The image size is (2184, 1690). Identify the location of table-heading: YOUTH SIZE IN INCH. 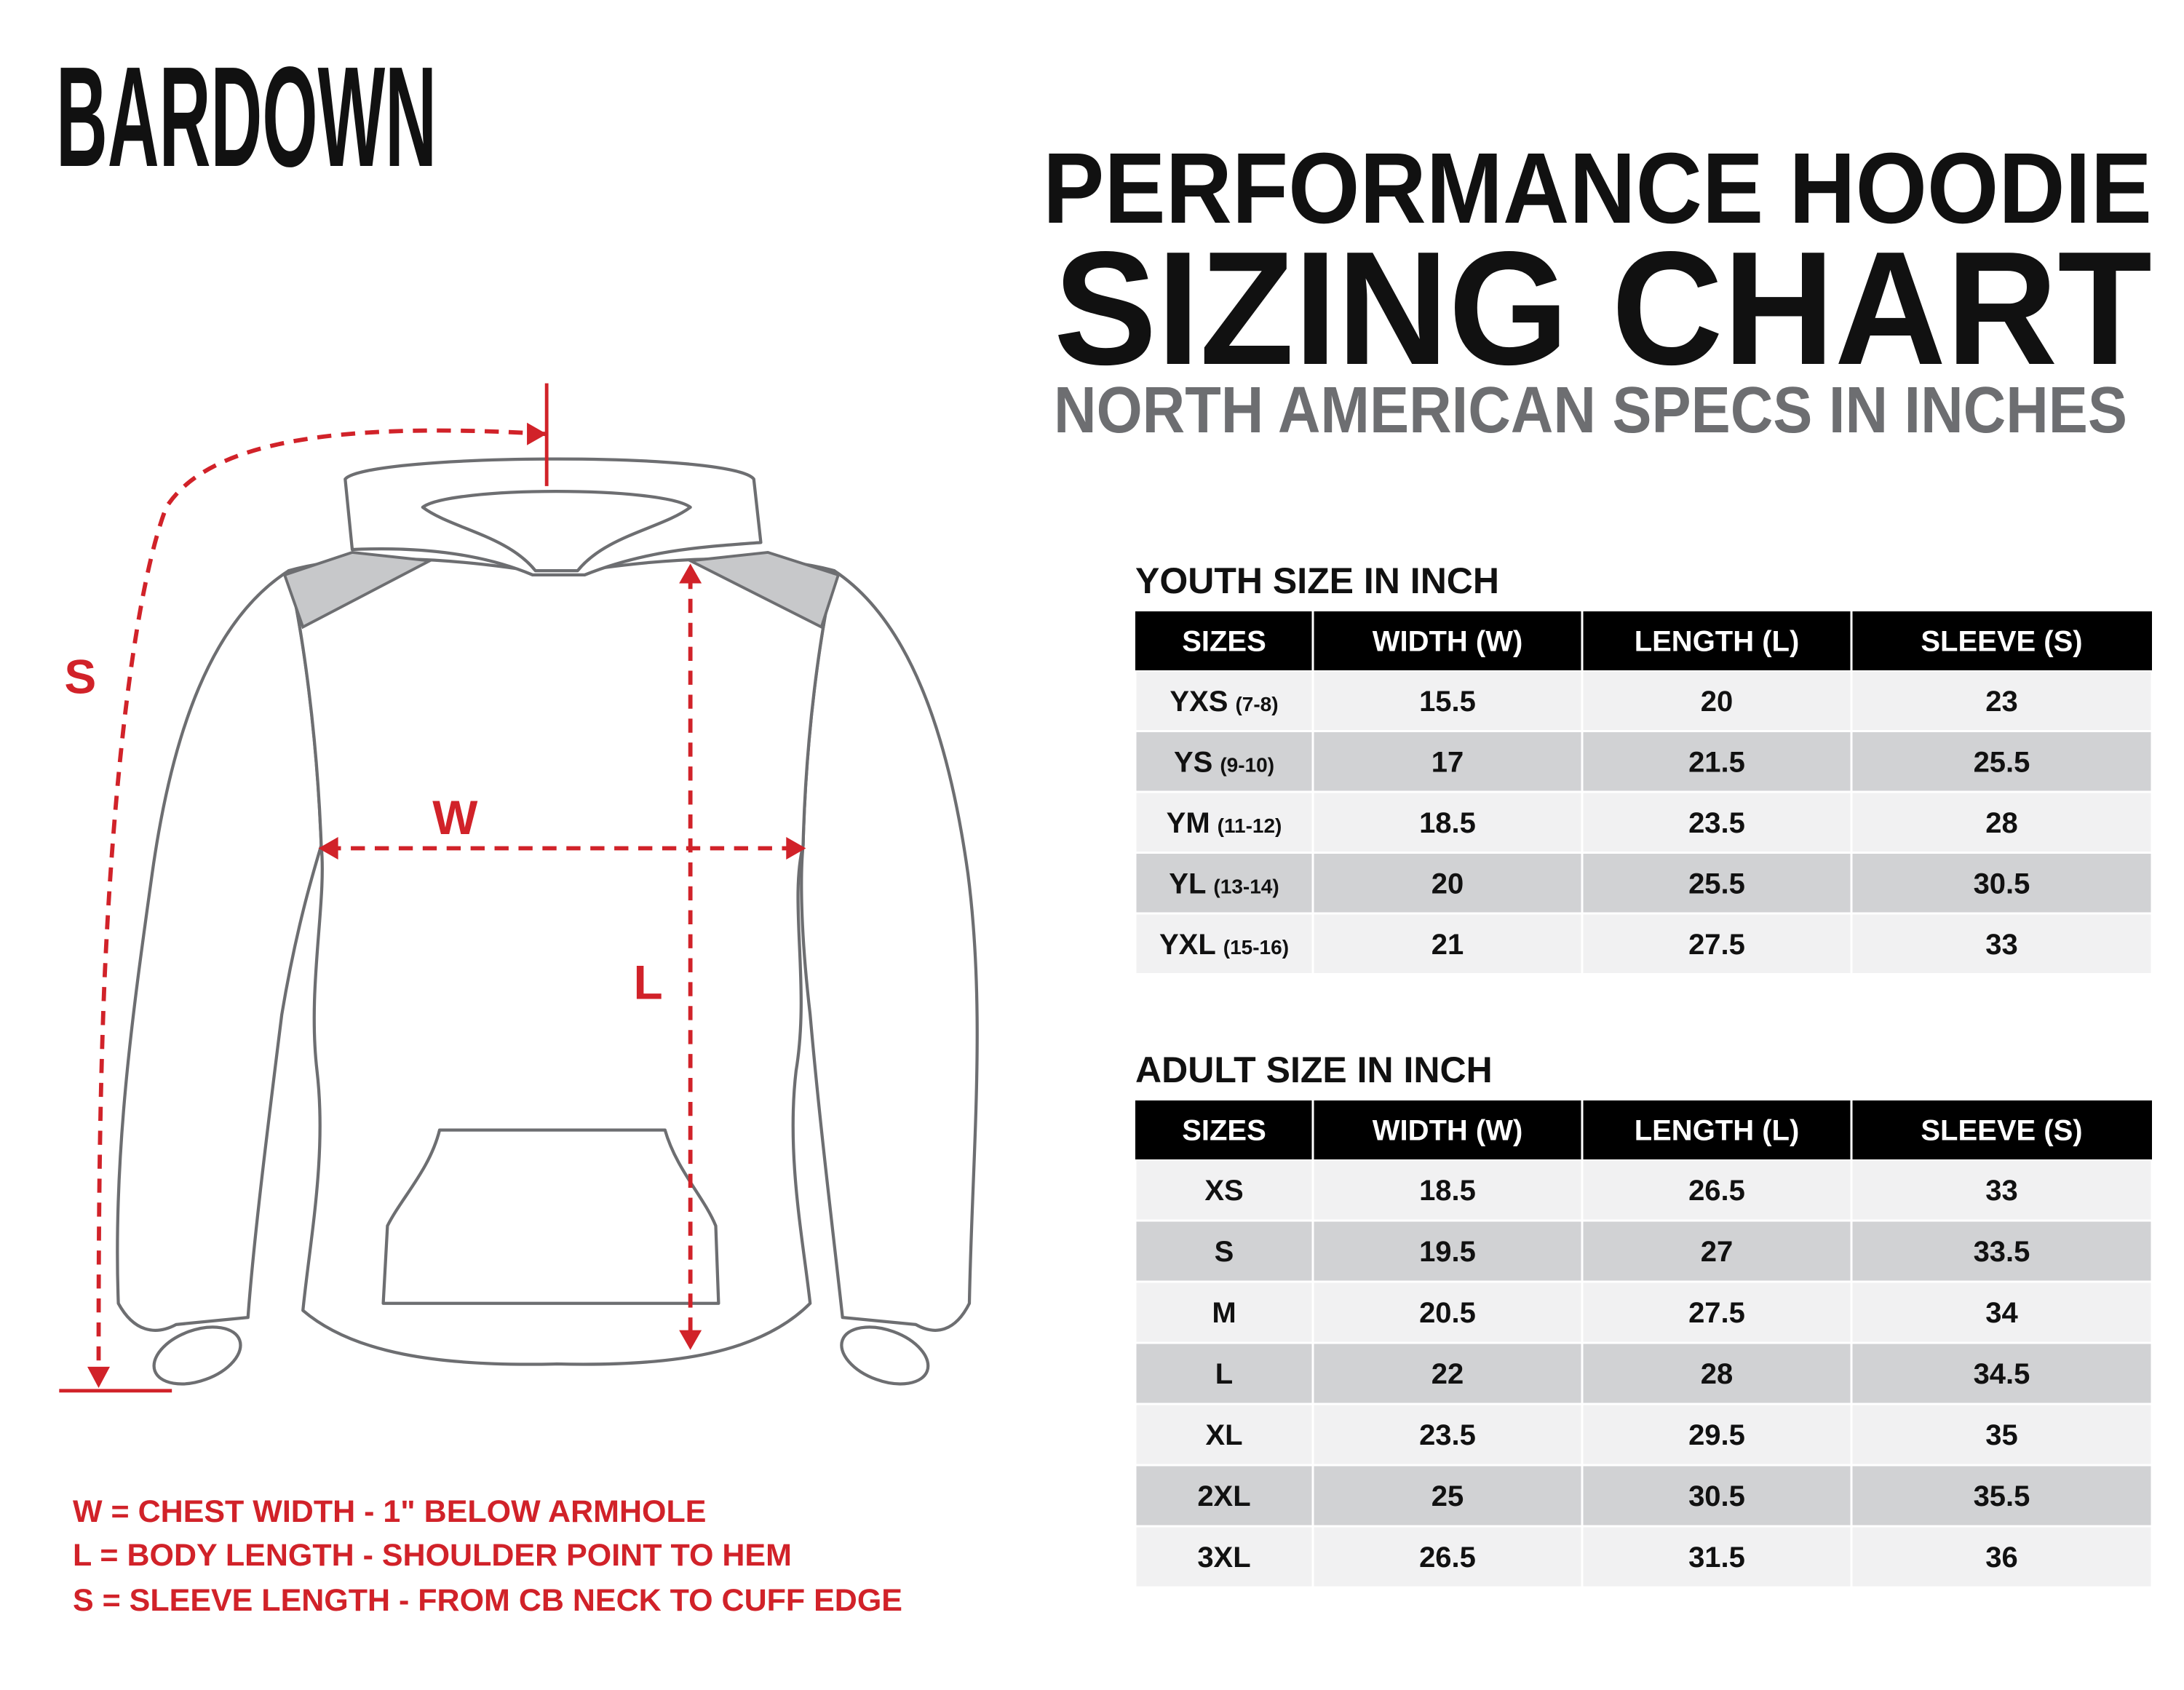
(1317, 580).